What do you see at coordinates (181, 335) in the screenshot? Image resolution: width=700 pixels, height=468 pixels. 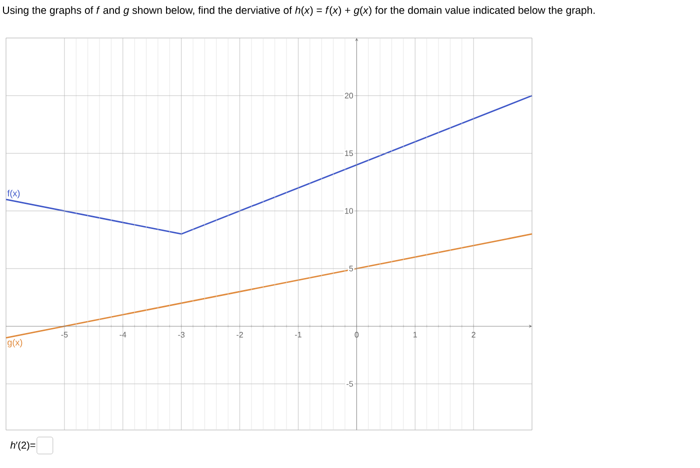 I see `x-tick-label: -3` at bounding box center [181, 335].